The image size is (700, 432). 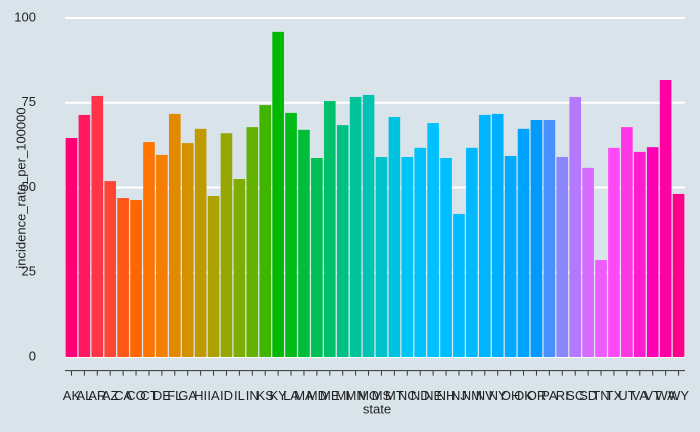 I want to click on x-tick-label: NV, so click(x=485, y=395).